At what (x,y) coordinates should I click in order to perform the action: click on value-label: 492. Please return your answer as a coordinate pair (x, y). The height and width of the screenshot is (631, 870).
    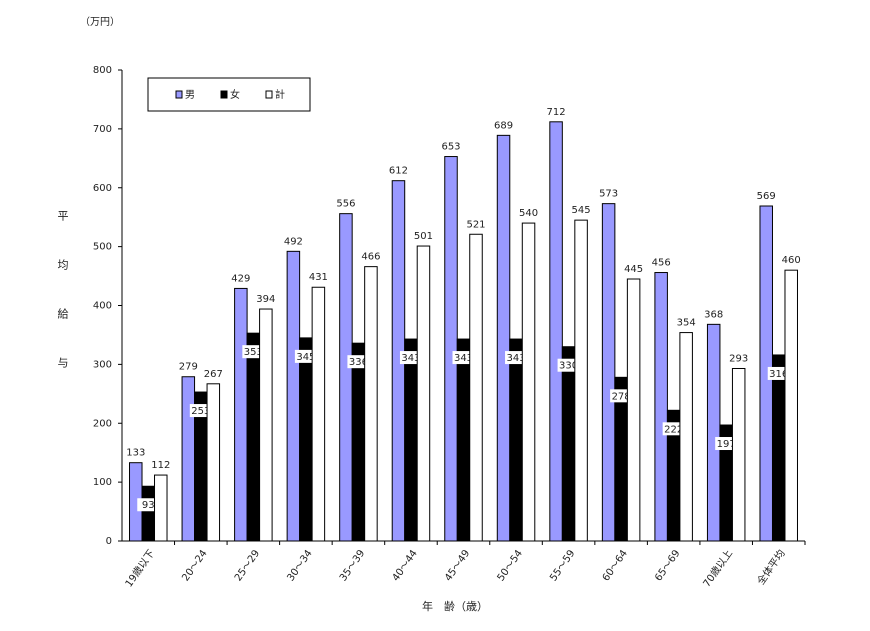
    Looking at the image, I should click on (293, 241).